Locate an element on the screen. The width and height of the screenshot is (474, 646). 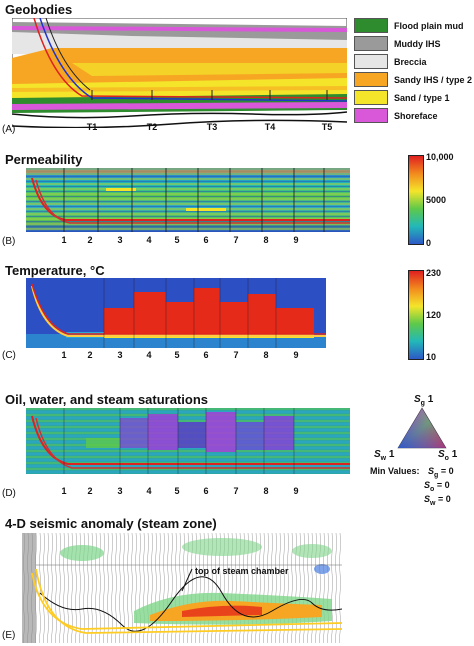
panel-b-label: (B) is located at coordinates (9, 241).